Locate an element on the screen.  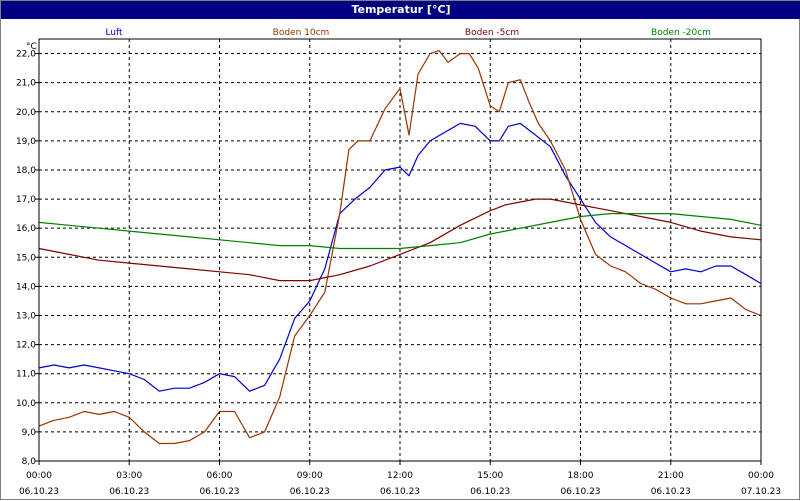
x-tick-time: 03:00 is located at coordinates (129, 476).